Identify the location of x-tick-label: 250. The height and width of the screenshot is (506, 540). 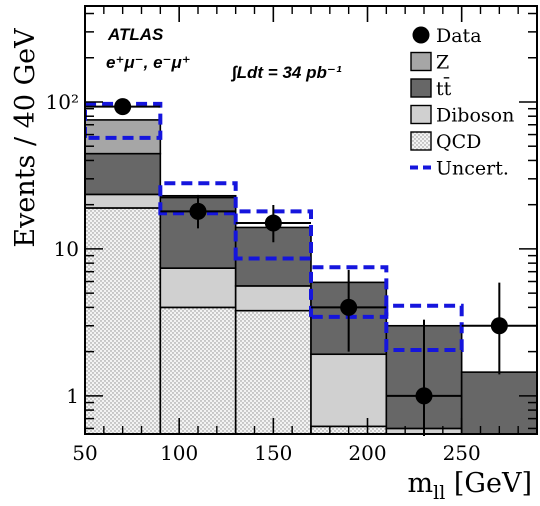
(462, 453).